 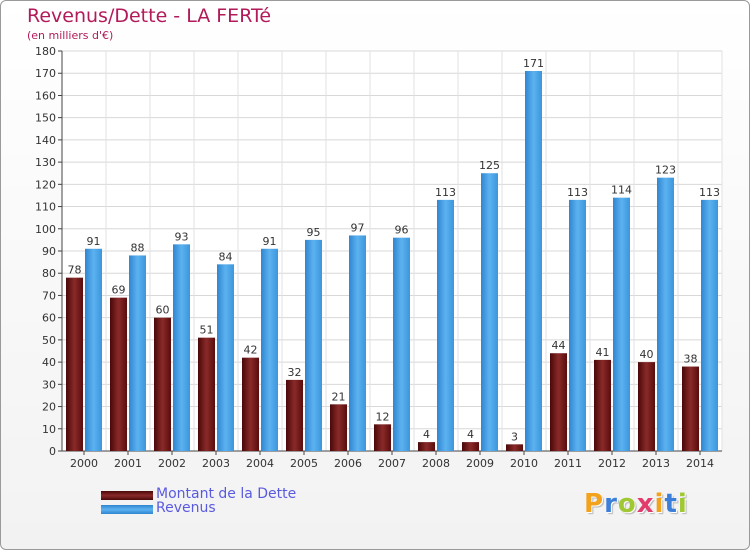 I want to click on y-tick-label: 80, so click(x=49, y=273).